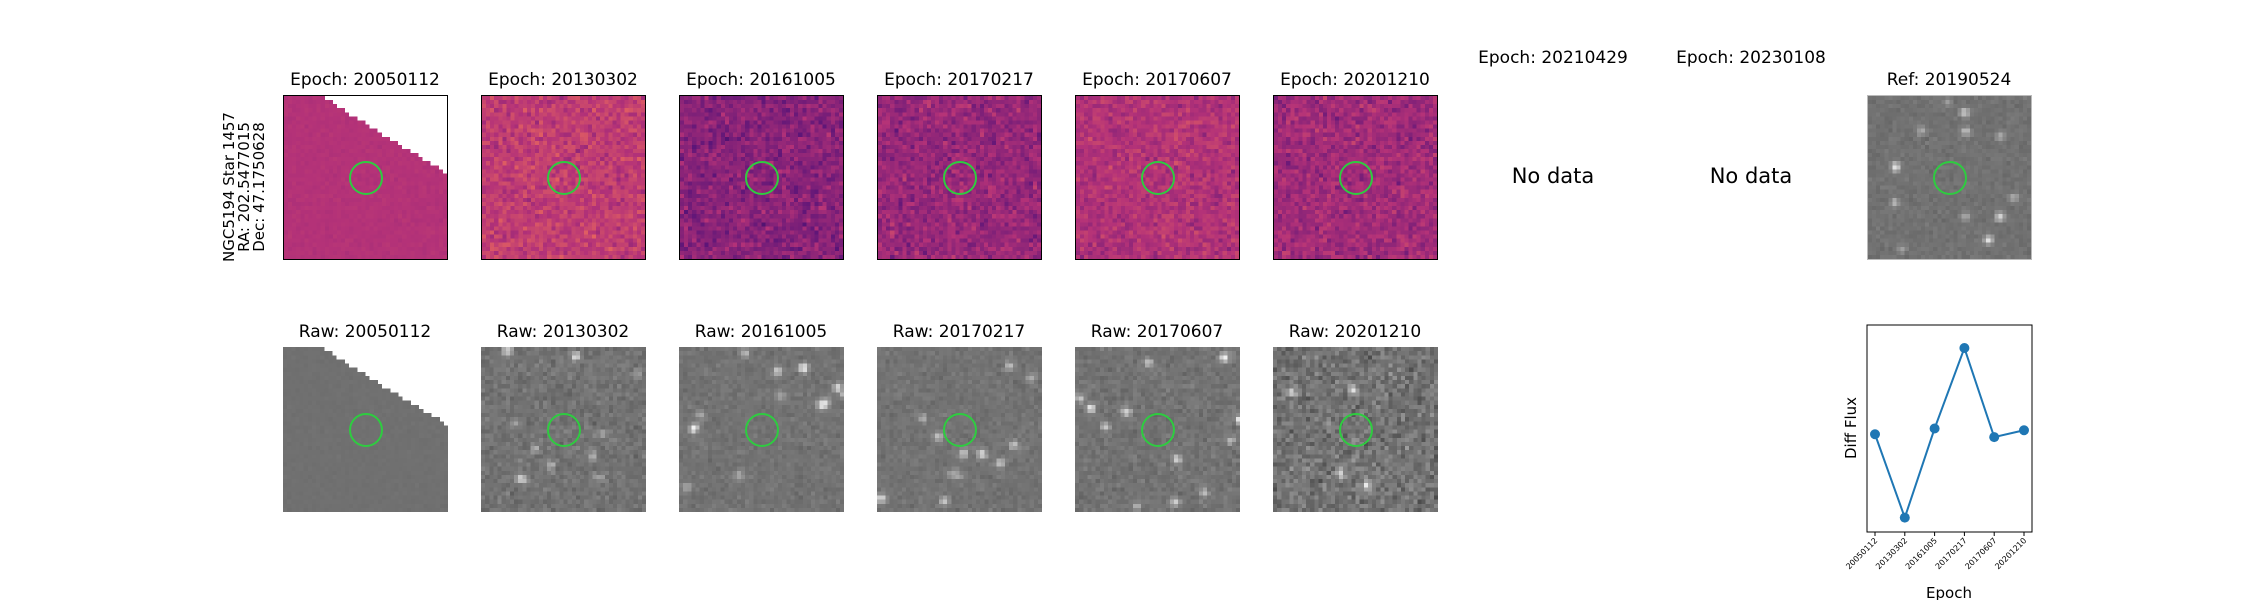 Image resolution: width=2250 pixels, height=600 pixels. I want to click on raw-title-4: Raw: 20170217, so click(959, 332).